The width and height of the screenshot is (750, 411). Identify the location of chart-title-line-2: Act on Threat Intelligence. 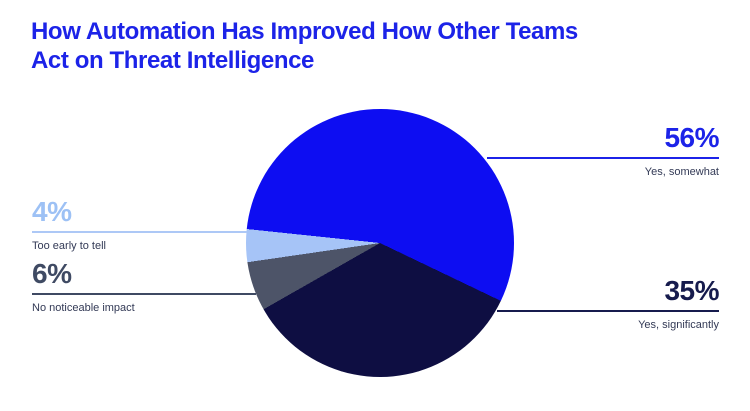
(172, 60).